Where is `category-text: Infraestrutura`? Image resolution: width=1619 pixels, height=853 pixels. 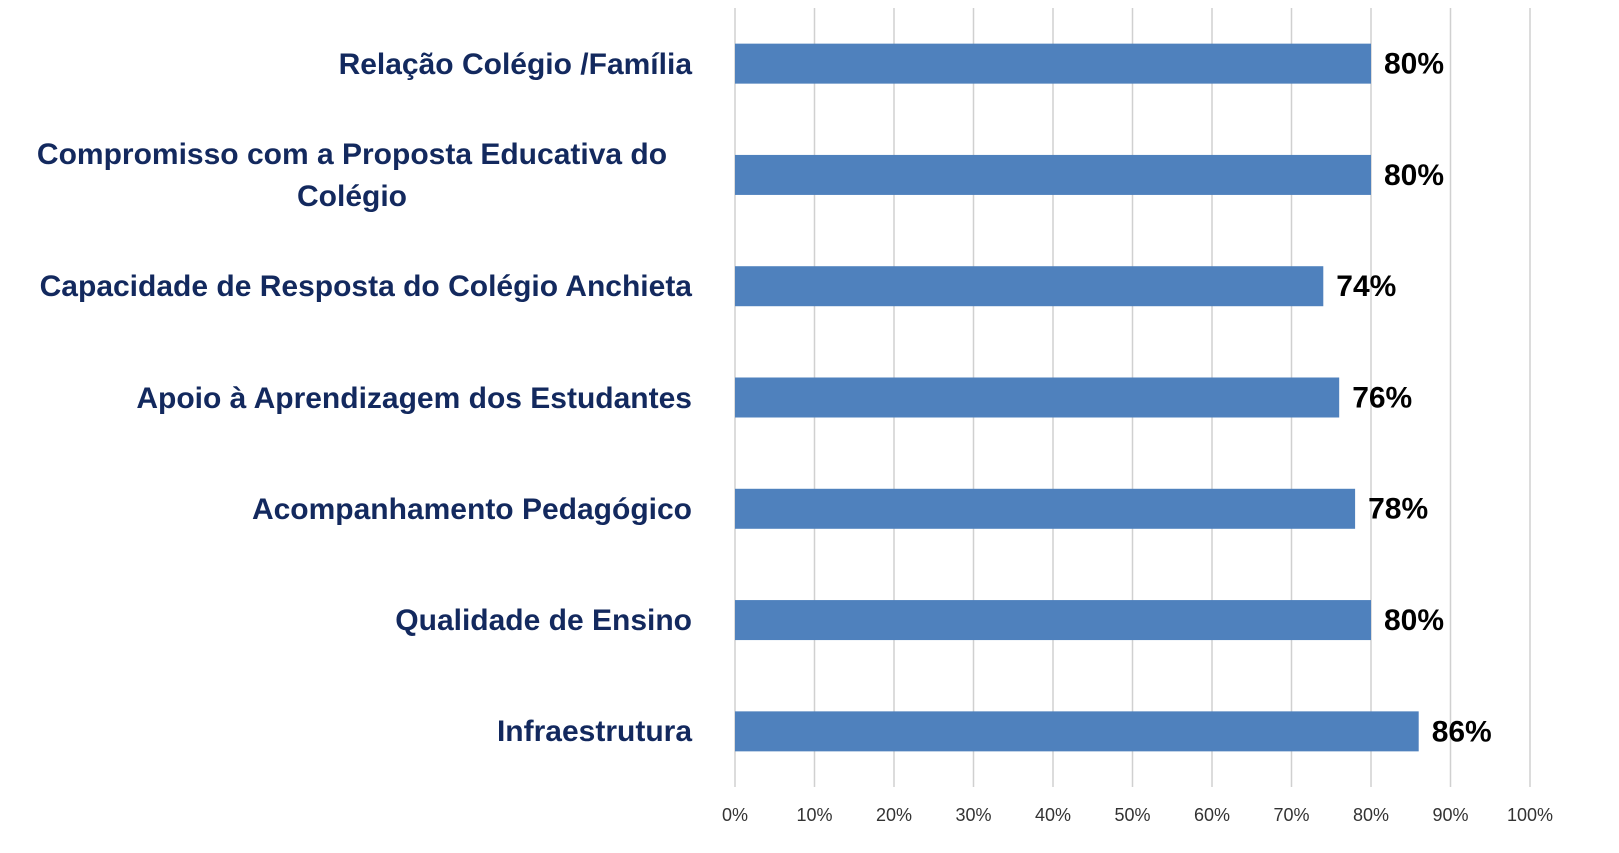 category-text: Infraestrutura is located at coordinates (594, 732).